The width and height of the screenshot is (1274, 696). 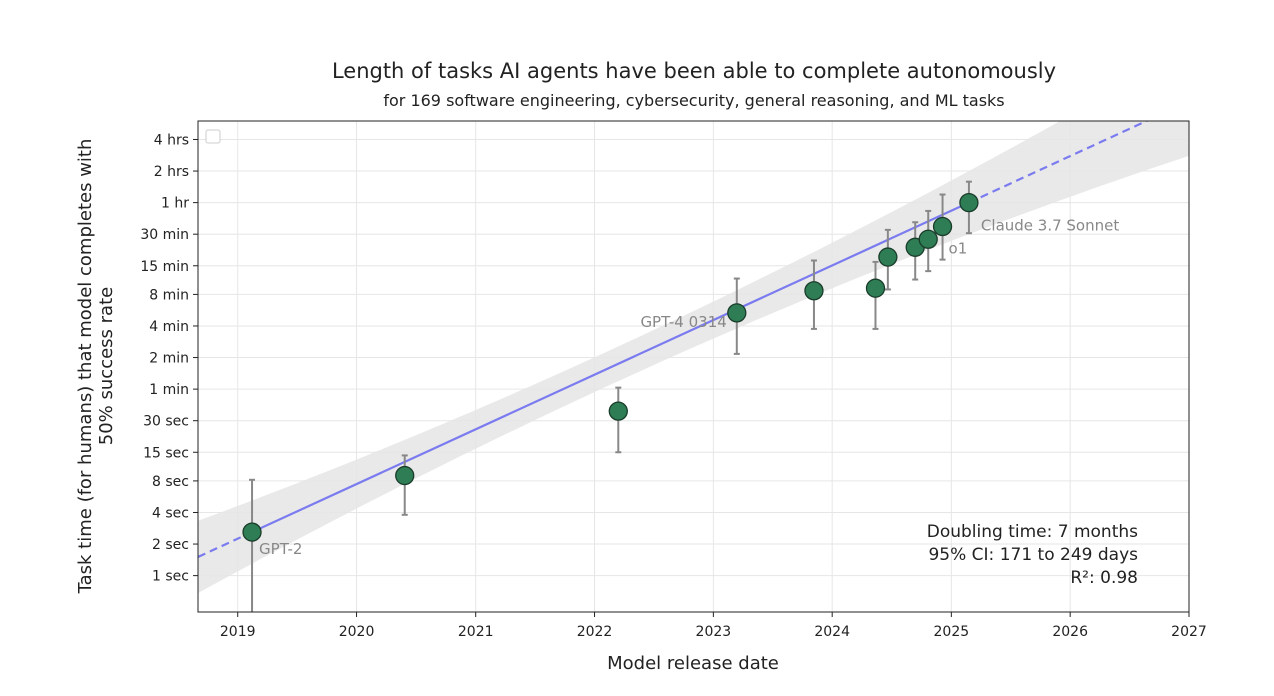 I want to click on x-tick-label: 2020, so click(x=357, y=632).